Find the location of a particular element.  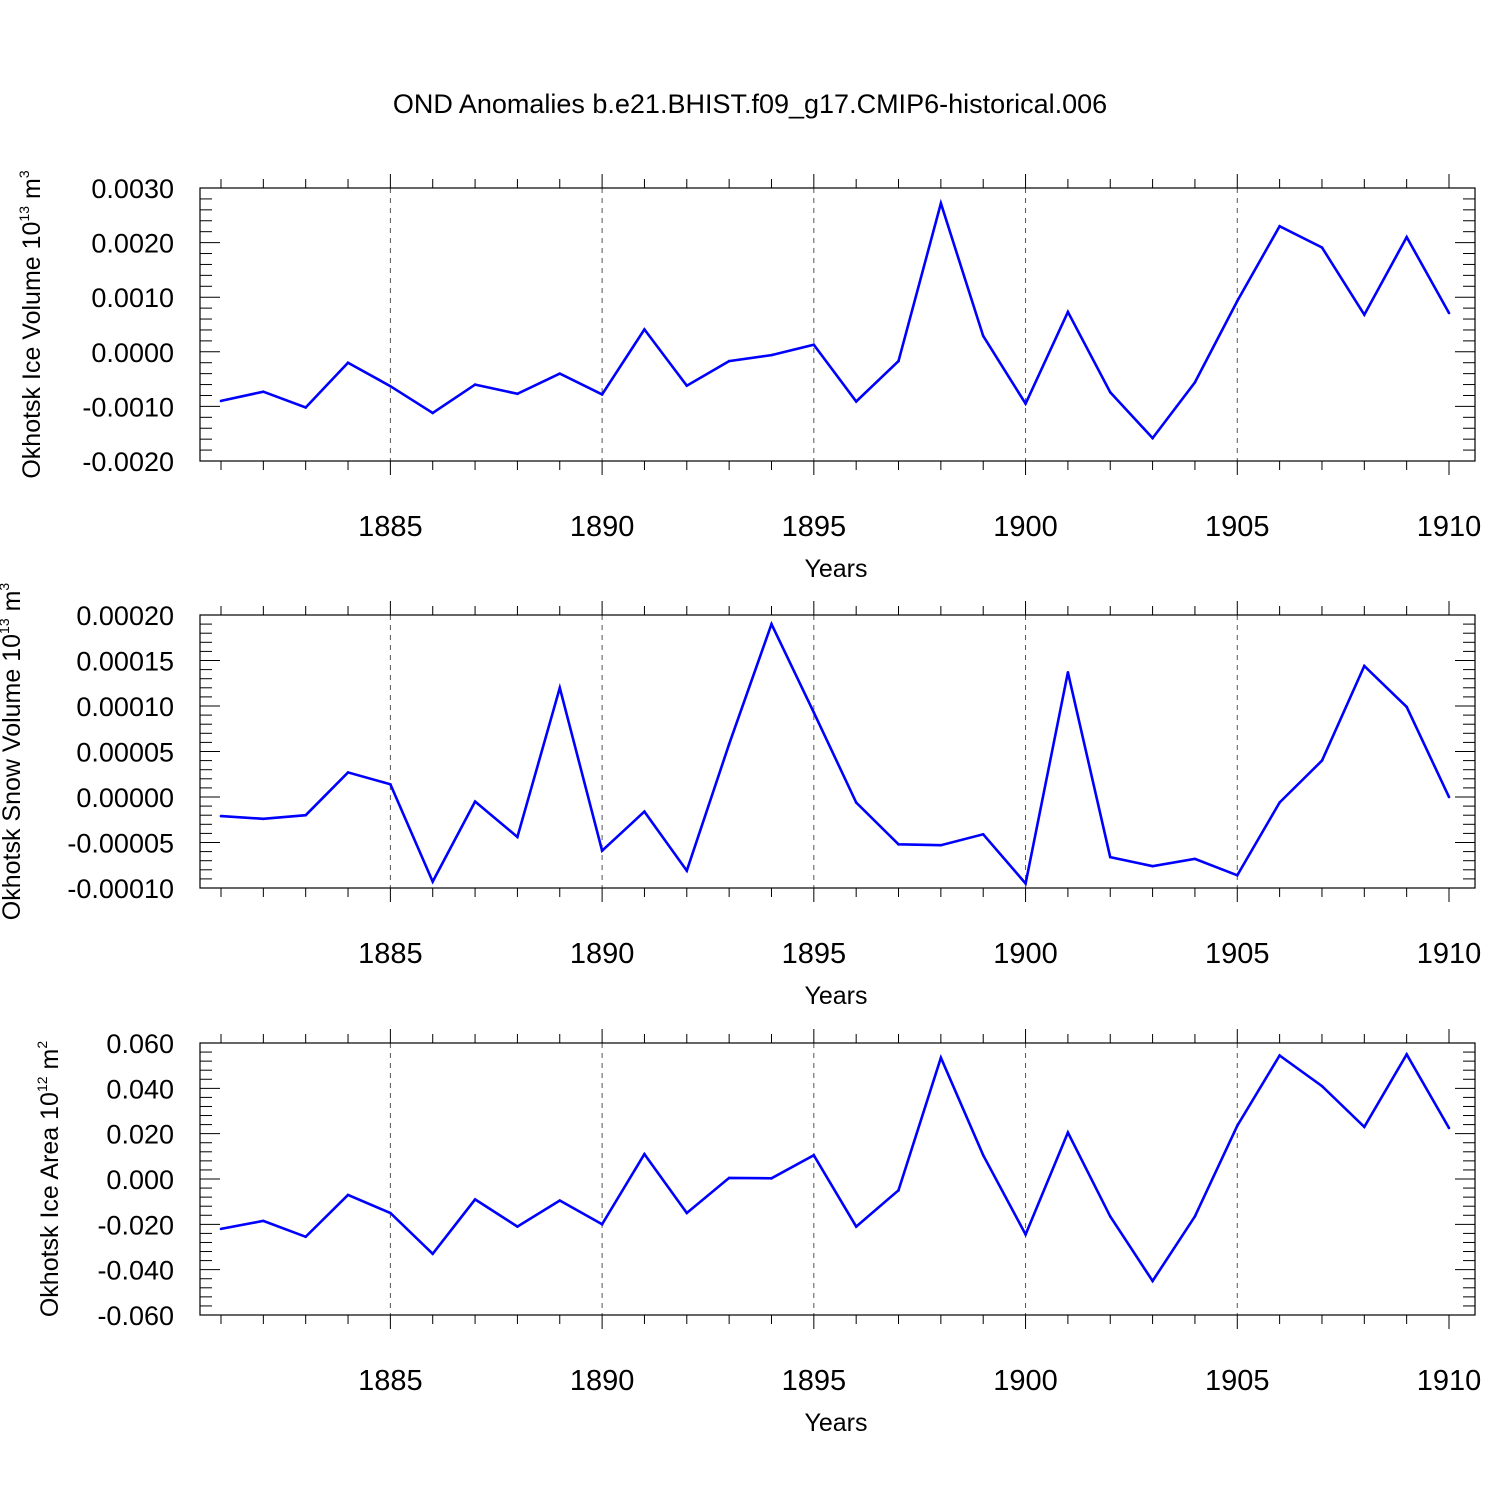

y-tick-label: 0.0030 is located at coordinates (132, 189).